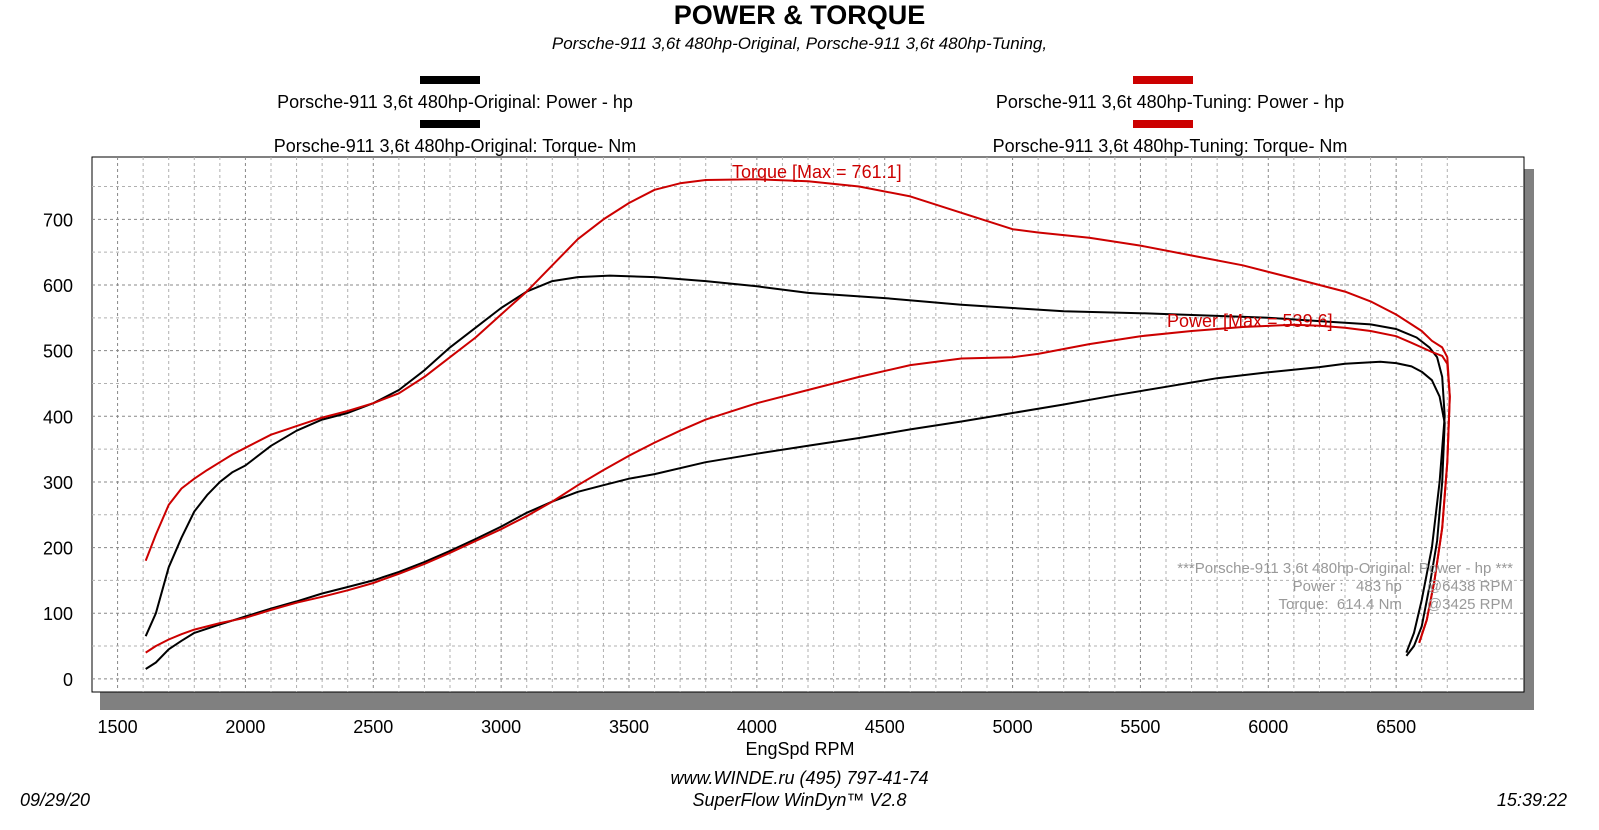  Describe the element at coordinates (817, 172) in the screenshot. I see `torque-max-label: Torque [Max = 761.1]` at that location.